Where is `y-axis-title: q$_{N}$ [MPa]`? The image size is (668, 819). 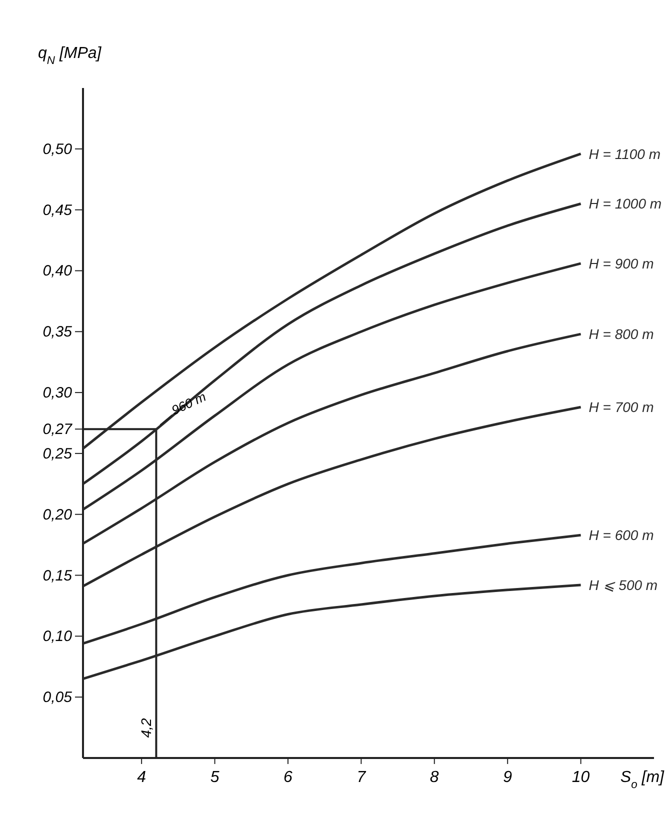
y-axis-title: q$_{N}$ [MPa] is located at coordinates (70, 56).